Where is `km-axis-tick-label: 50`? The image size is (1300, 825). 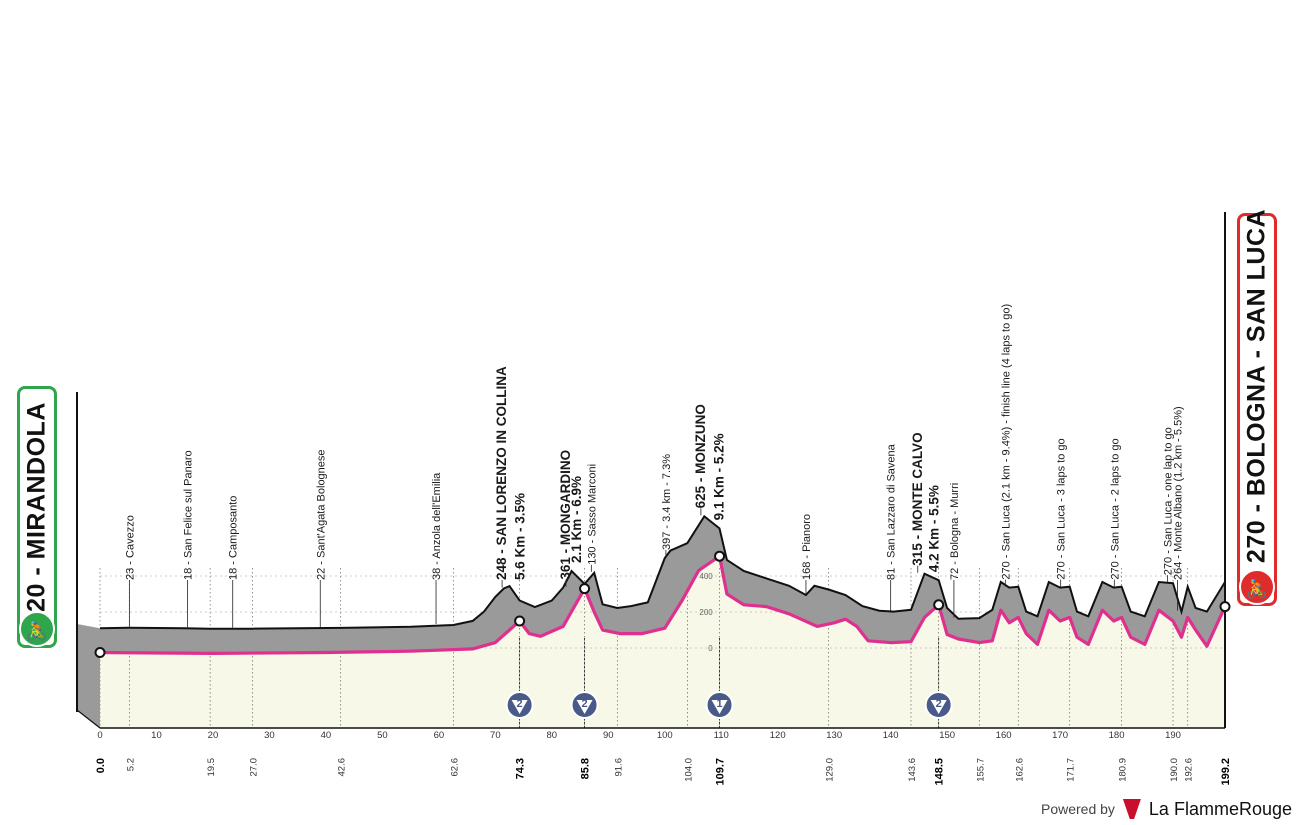
km-axis-tick-label: 50 is located at coordinates (382, 735).